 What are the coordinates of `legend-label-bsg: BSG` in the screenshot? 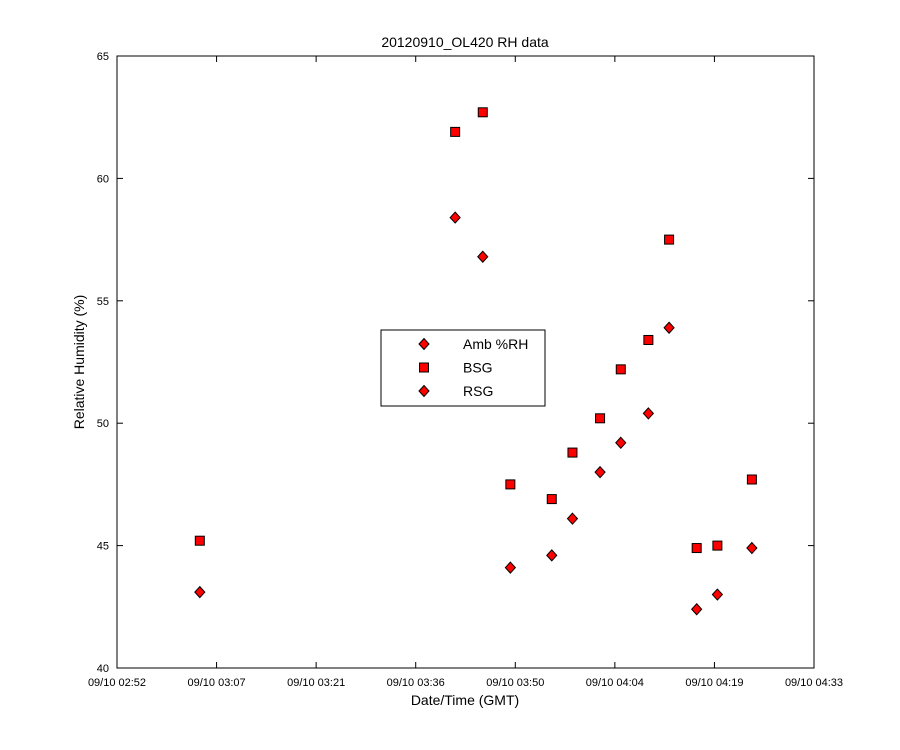 It's located at (478, 368).